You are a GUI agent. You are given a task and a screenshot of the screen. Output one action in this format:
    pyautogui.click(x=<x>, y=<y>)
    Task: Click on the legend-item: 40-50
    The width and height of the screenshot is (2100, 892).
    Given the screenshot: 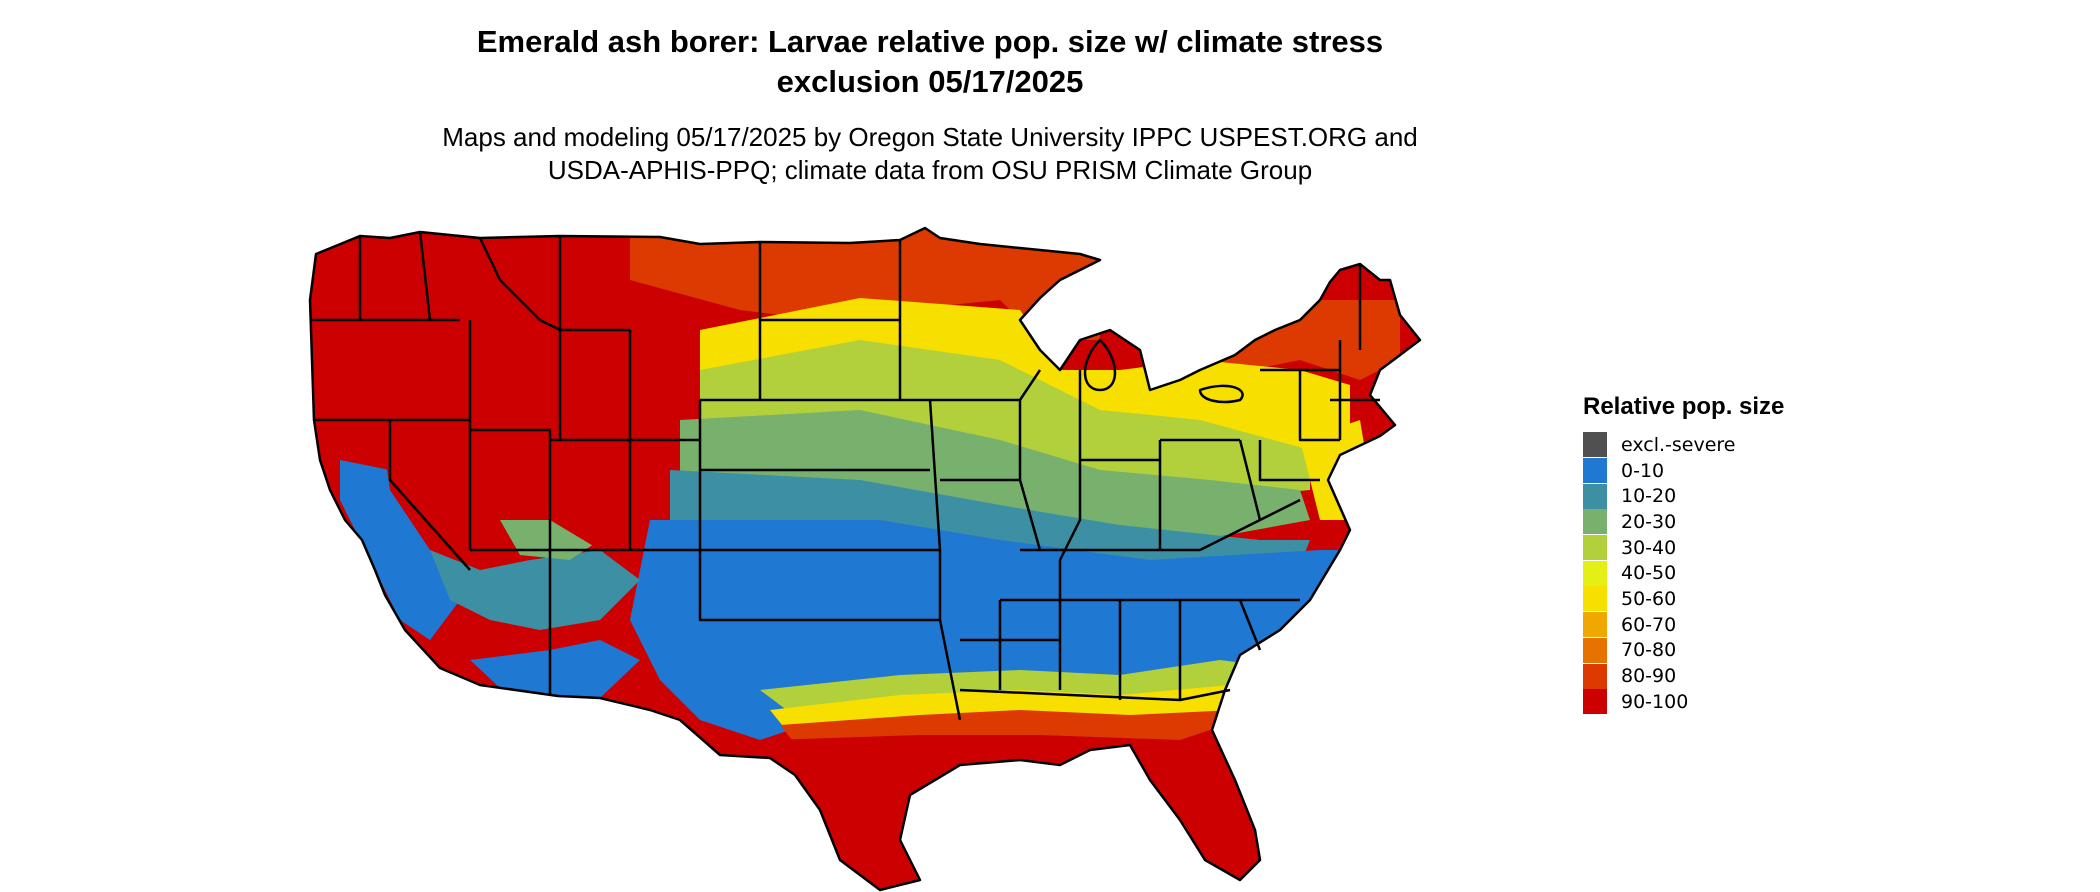 What is the action you would take?
    pyautogui.click(x=1783, y=573)
    